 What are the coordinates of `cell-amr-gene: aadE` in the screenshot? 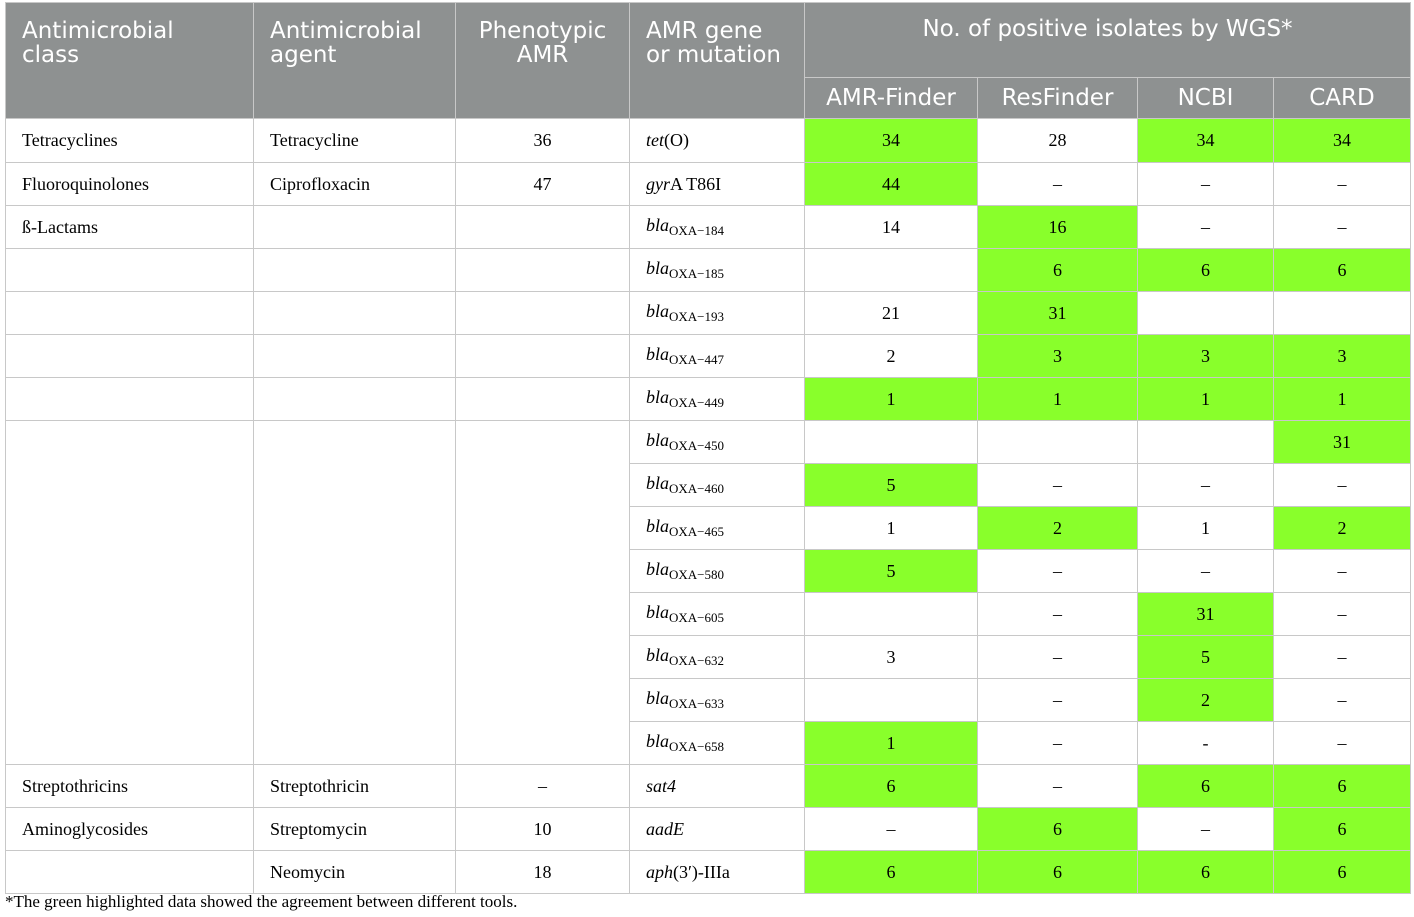 It's located at (717, 829).